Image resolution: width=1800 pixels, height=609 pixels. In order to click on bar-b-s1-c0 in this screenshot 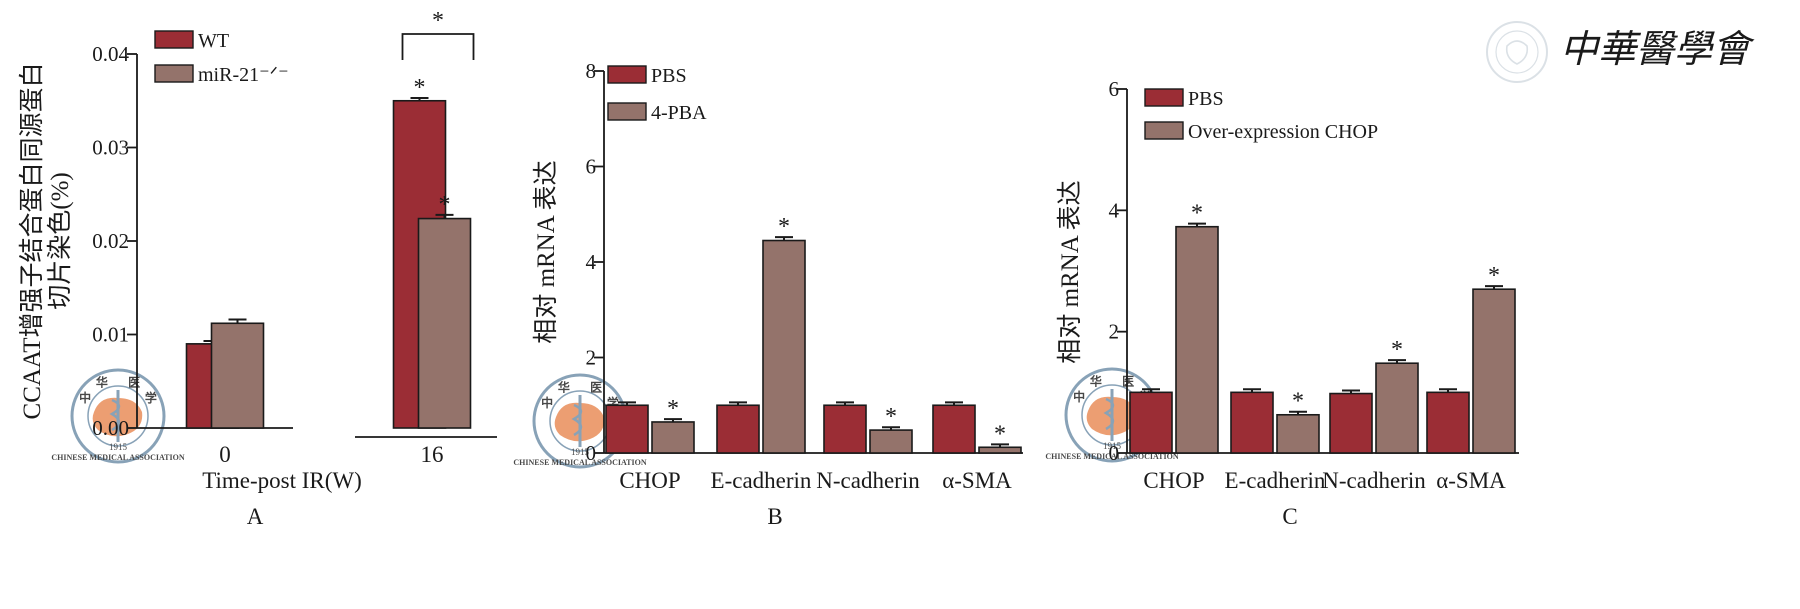, I will do `click(673, 437)`.